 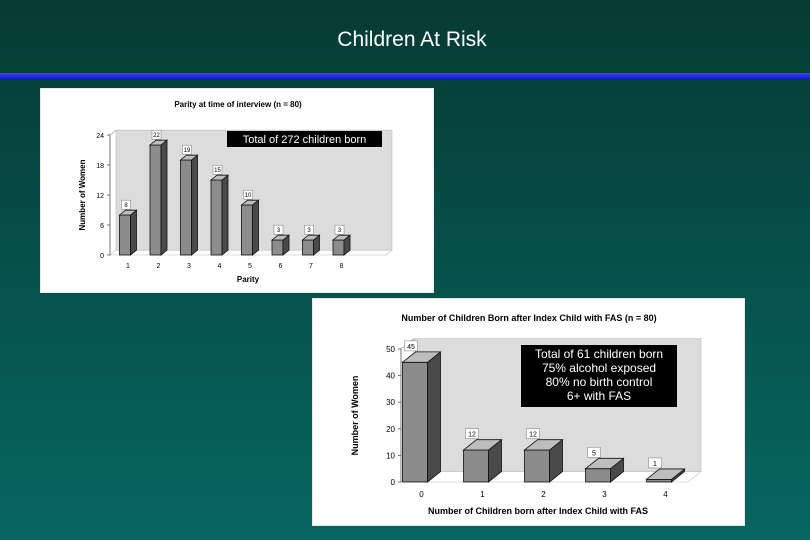 I want to click on data-label: 22, so click(x=156, y=136).